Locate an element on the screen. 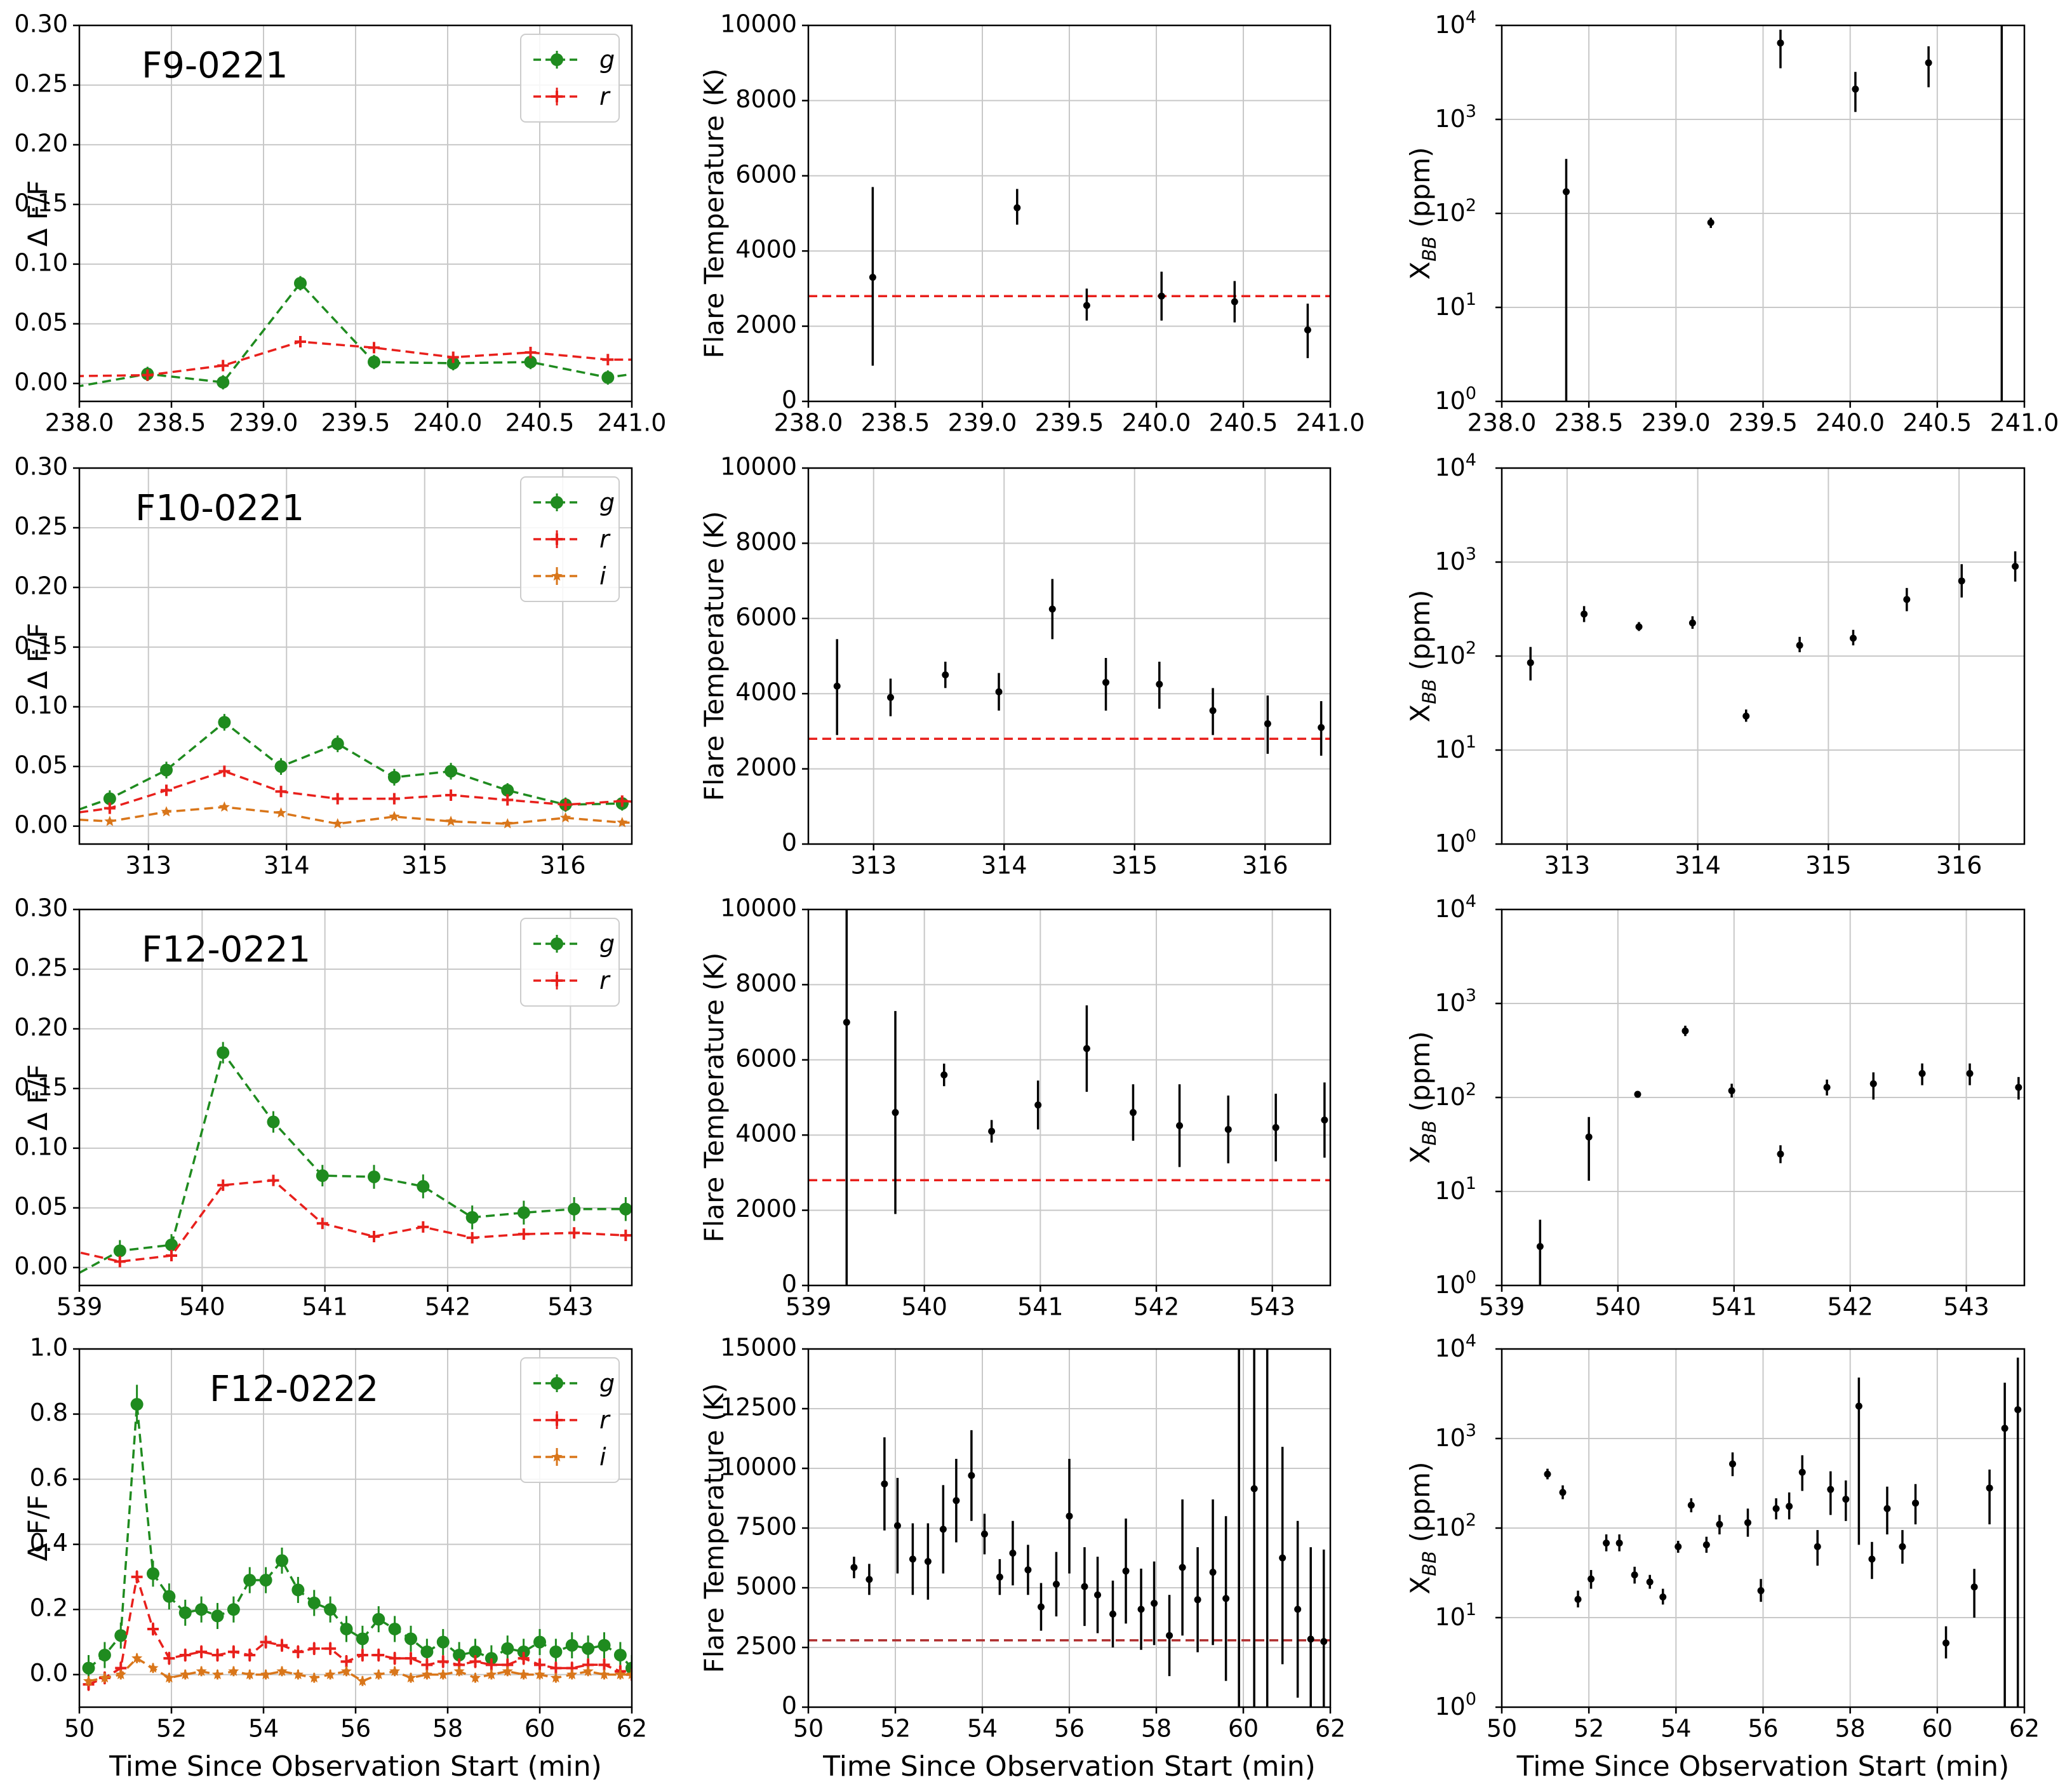 This screenshot has width=2072, height=1791. x-tick-label: 315 is located at coordinates (1134, 866).